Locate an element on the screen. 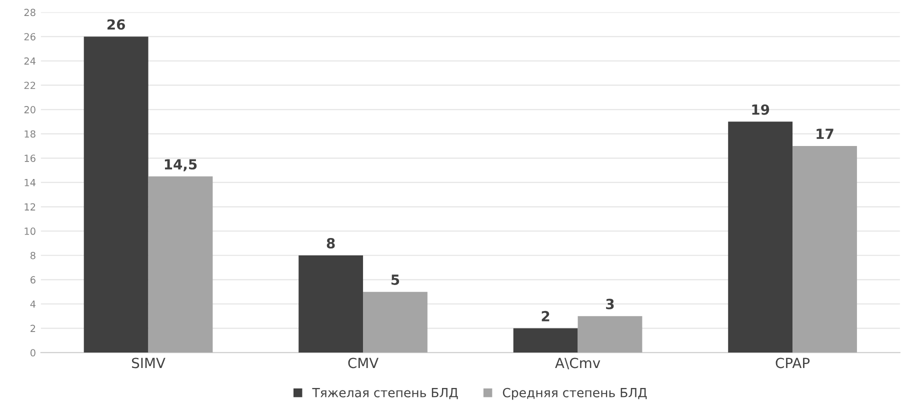  y-tick-label: 22 is located at coordinates (30, 85).